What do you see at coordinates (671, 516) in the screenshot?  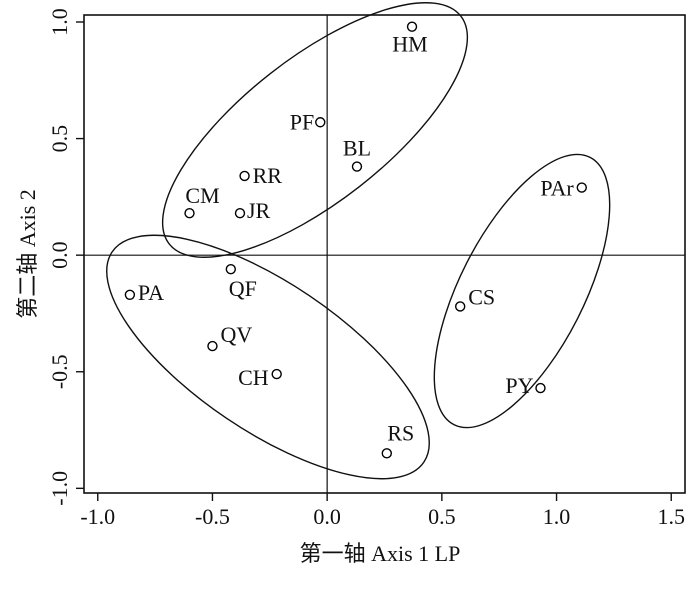 I see `x-tick-label: 1.5` at bounding box center [671, 516].